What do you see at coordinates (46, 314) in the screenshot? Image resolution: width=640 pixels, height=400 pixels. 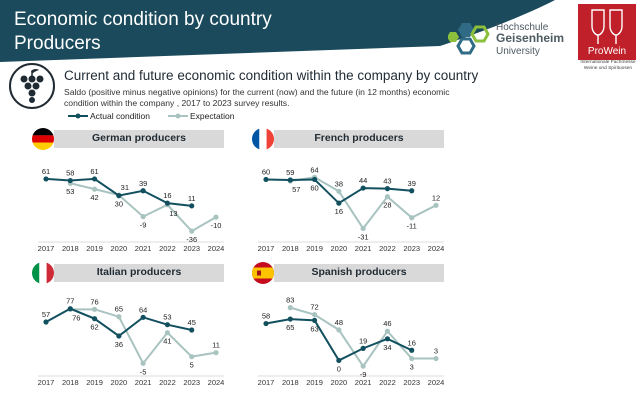 I see `data-label-actual: 57` at bounding box center [46, 314].